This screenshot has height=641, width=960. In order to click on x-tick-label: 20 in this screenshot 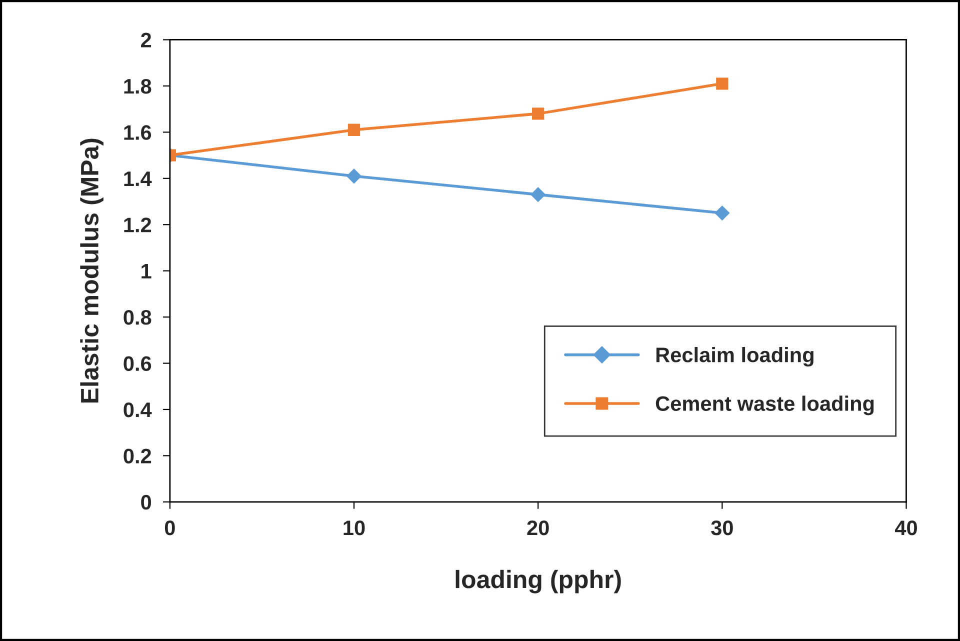, I will do `click(538, 528)`.